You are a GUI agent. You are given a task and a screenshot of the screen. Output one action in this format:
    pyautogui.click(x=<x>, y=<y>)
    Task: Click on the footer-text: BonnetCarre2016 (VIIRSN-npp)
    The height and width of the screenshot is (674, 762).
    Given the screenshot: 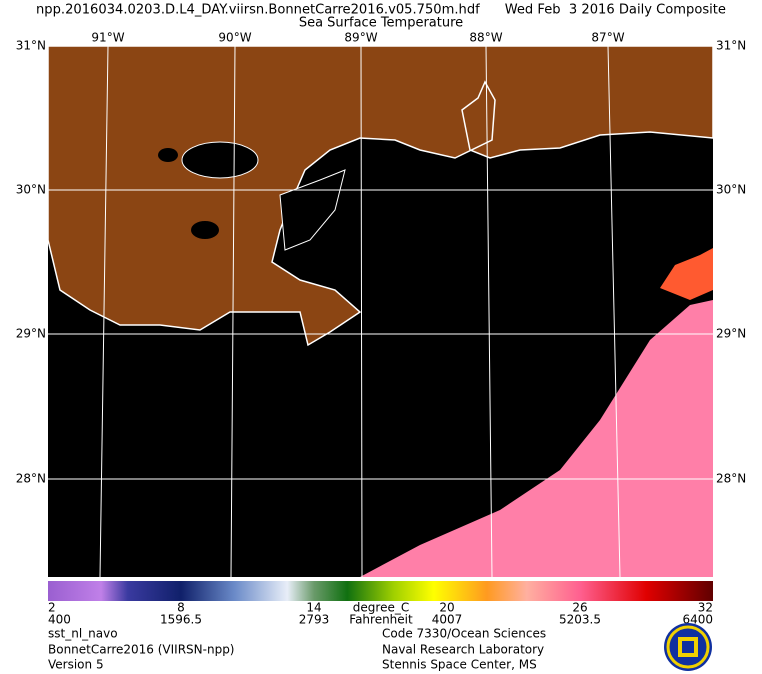 What is the action you would take?
    pyautogui.click(x=141, y=650)
    